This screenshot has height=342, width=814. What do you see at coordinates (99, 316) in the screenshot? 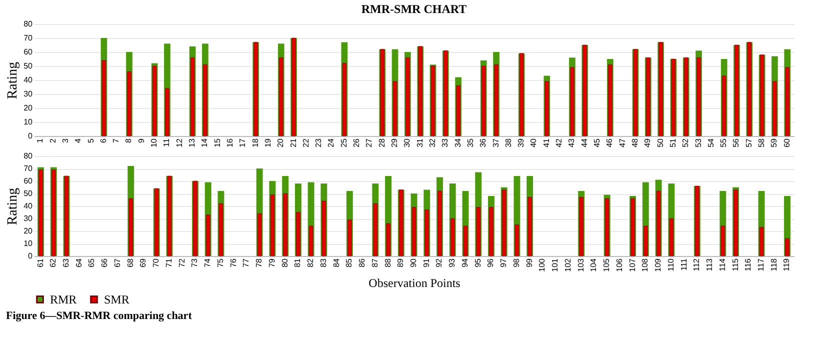
I see `caption: Figure 6—SMR-RMR comparing chart` at bounding box center [99, 316].